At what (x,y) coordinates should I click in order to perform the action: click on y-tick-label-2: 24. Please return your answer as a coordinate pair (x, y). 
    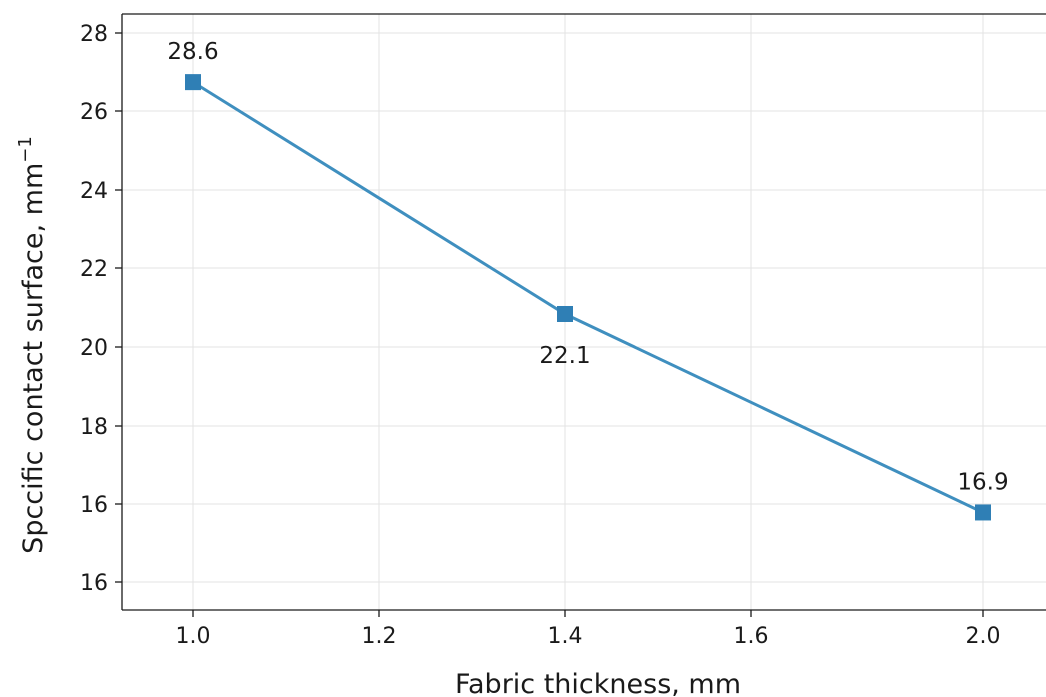
    Looking at the image, I should click on (94, 191).